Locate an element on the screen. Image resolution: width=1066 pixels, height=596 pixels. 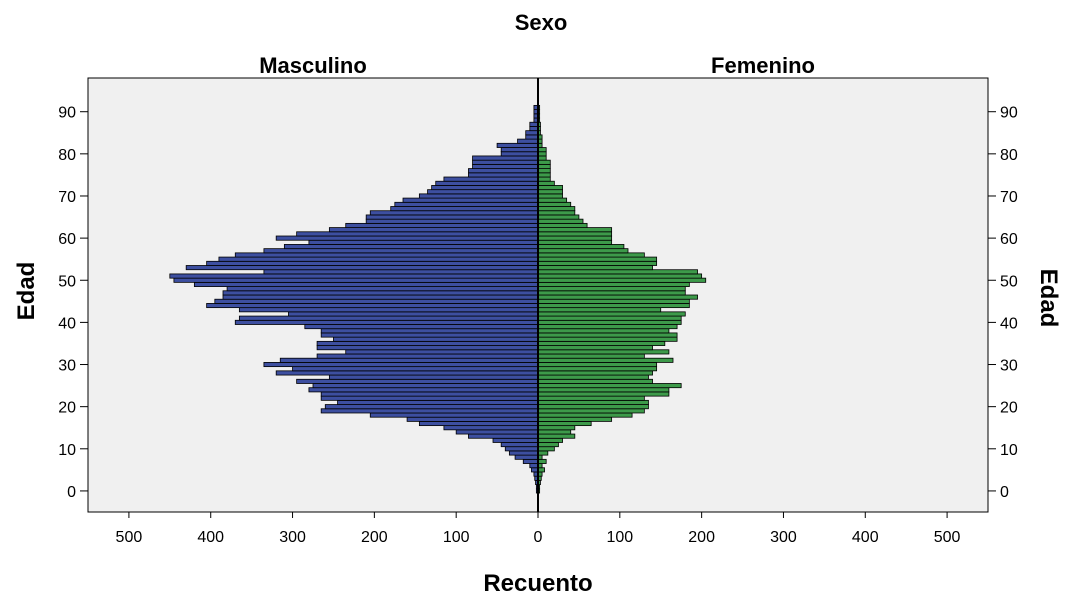
y-tick-label-left: 90 is located at coordinates (67, 113).